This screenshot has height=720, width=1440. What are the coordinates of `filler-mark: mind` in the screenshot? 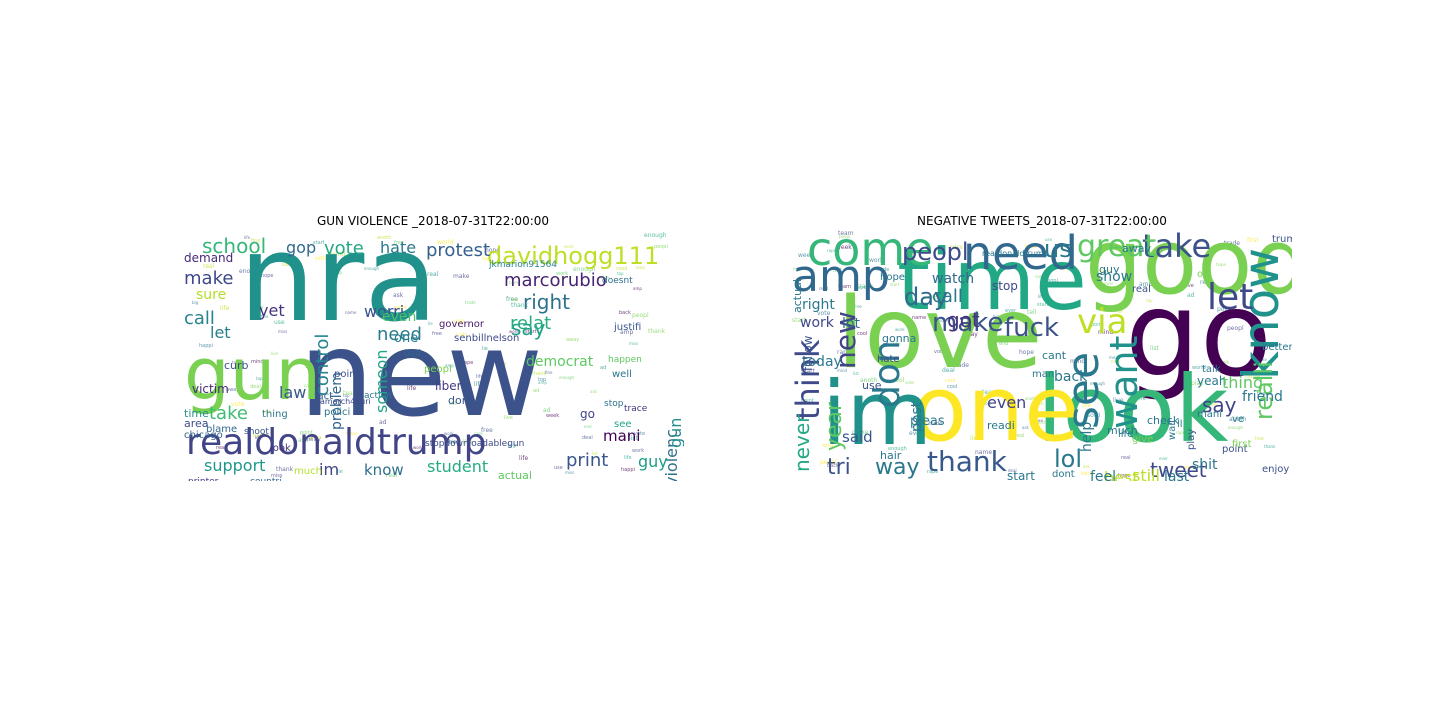 It's located at (257, 362).